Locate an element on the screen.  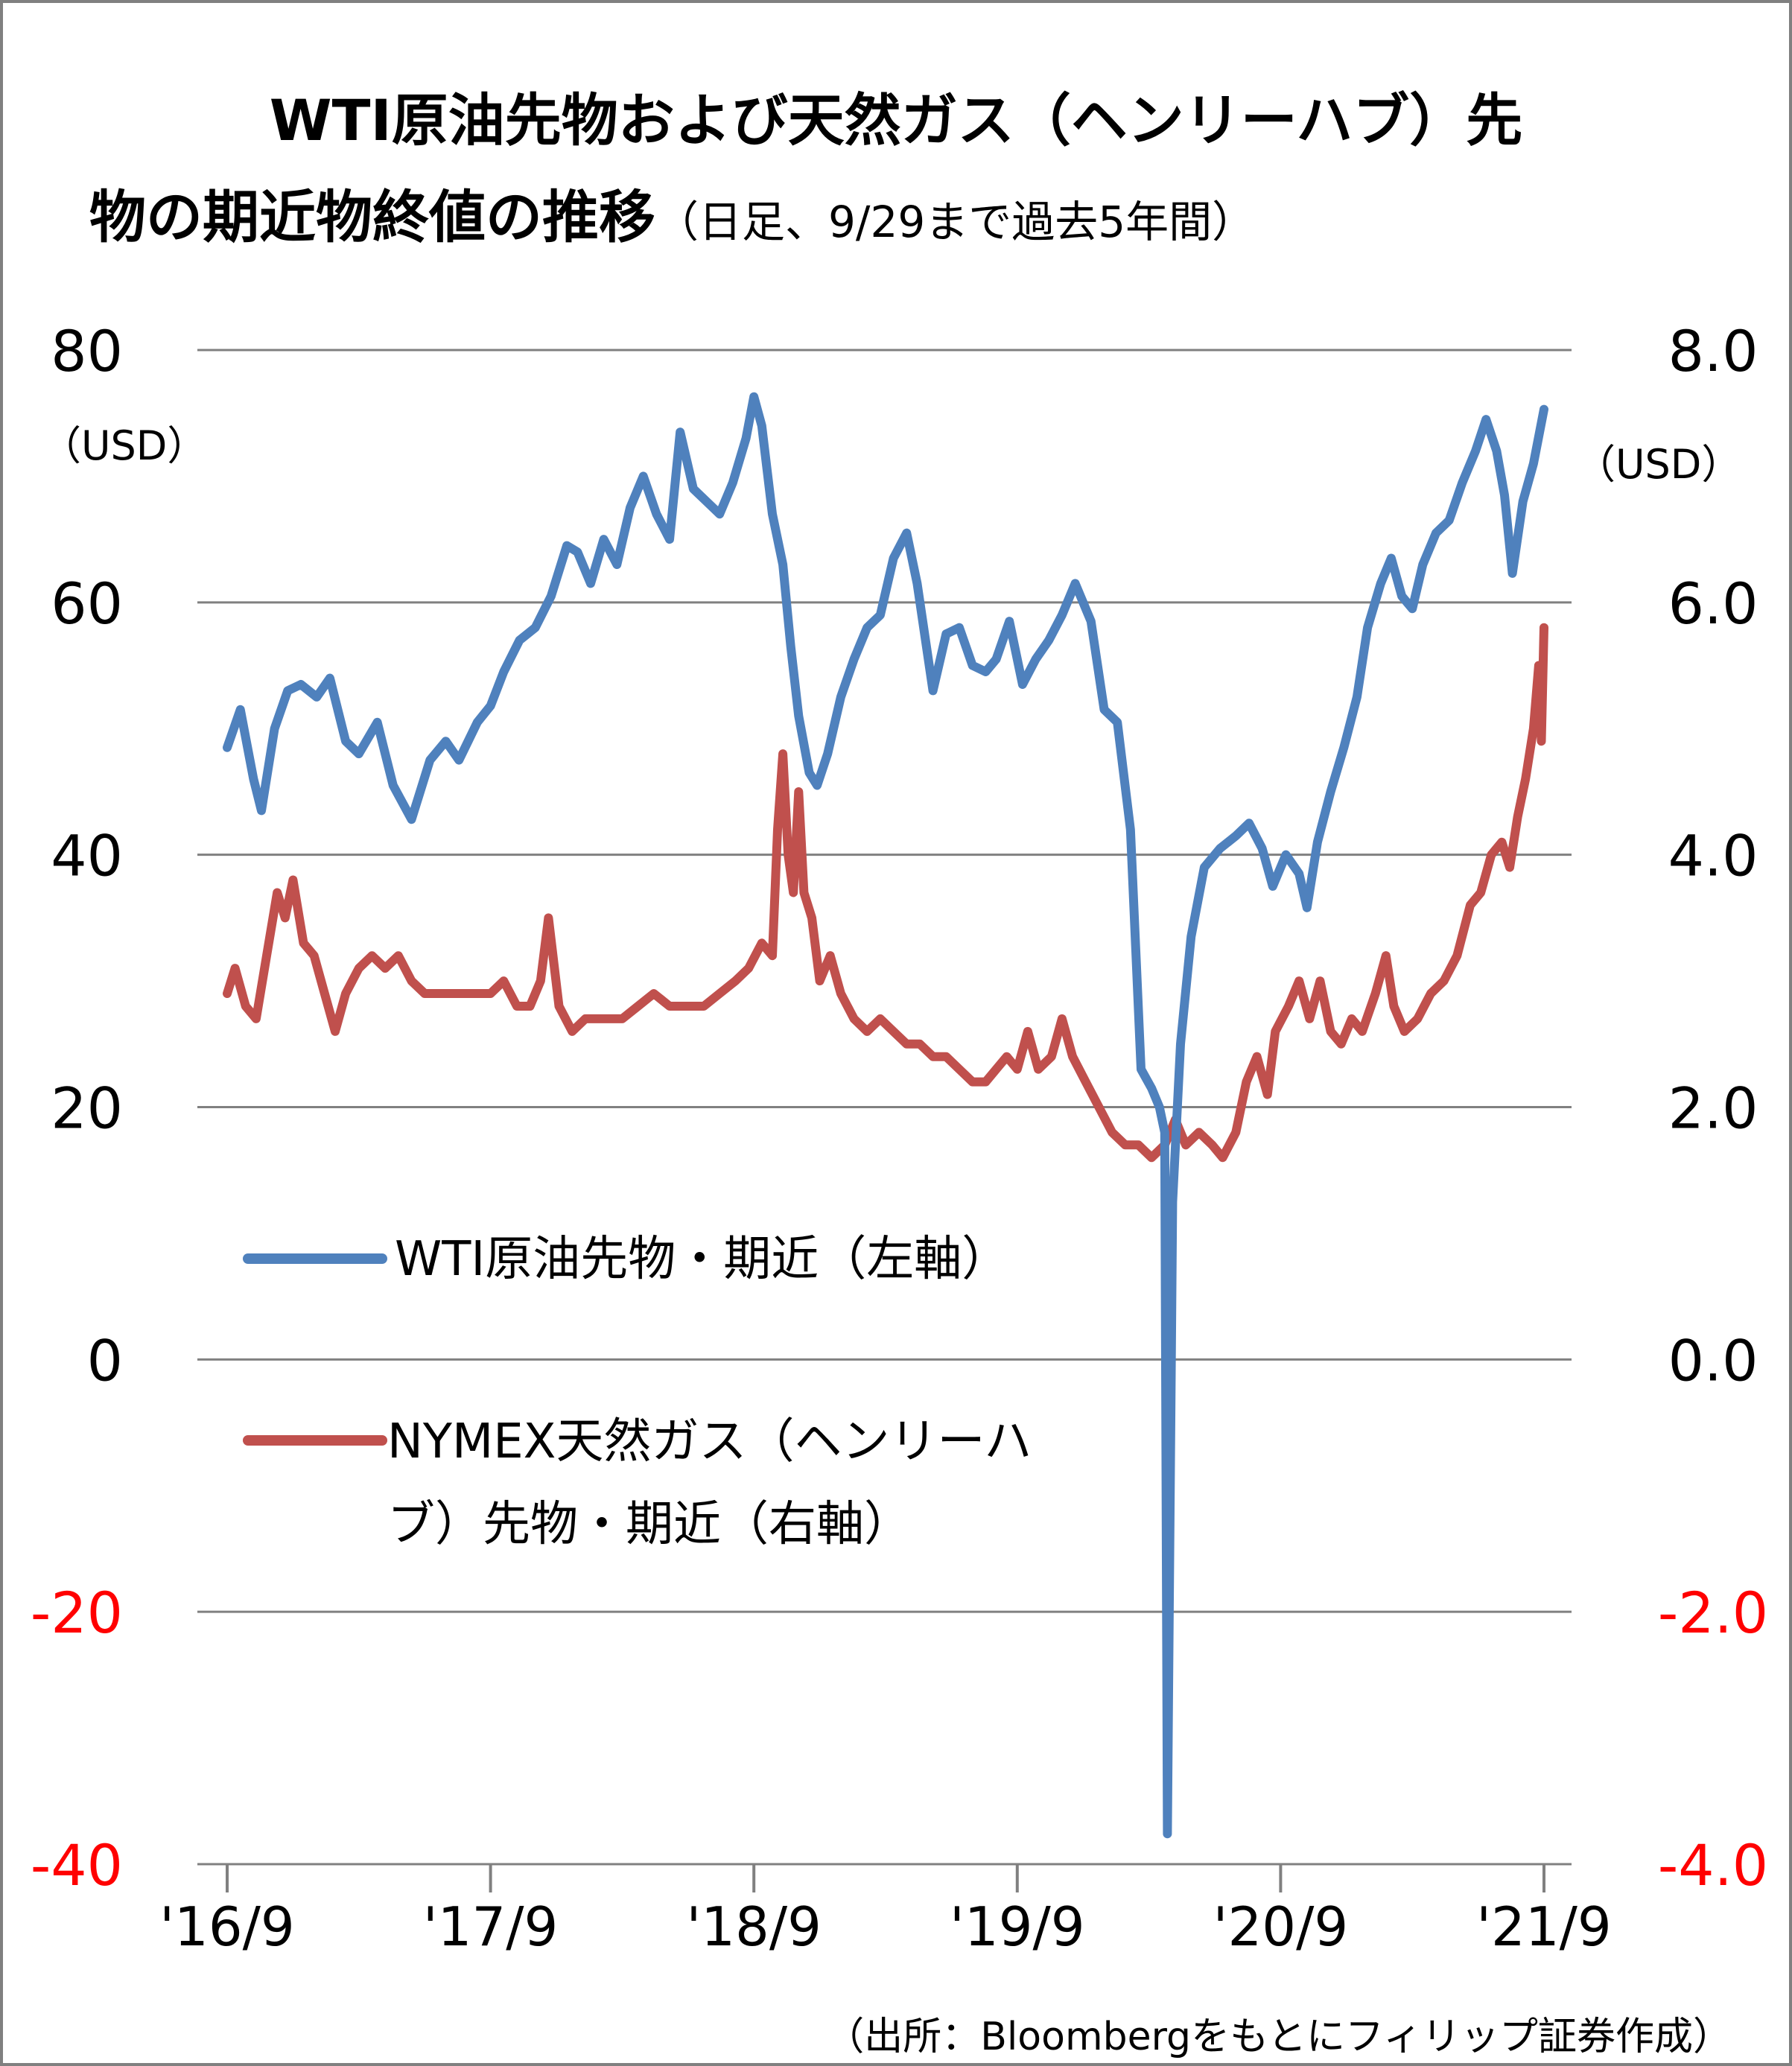
chart-title-line2-sub: （日足、9/29まで過去5年間） is located at coordinates (955, 222).